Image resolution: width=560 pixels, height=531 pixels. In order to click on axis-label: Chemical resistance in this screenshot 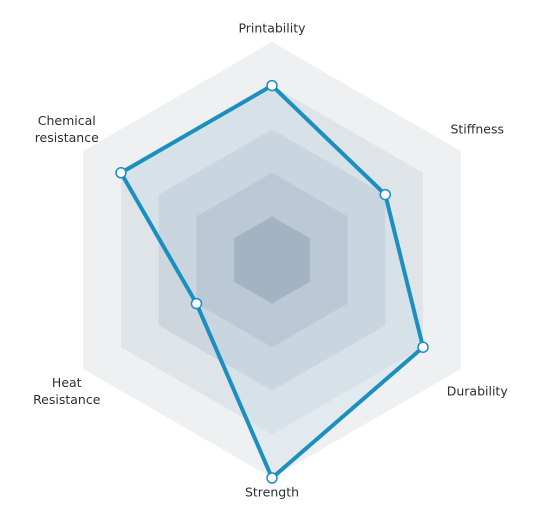, I will do `click(66, 129)`.